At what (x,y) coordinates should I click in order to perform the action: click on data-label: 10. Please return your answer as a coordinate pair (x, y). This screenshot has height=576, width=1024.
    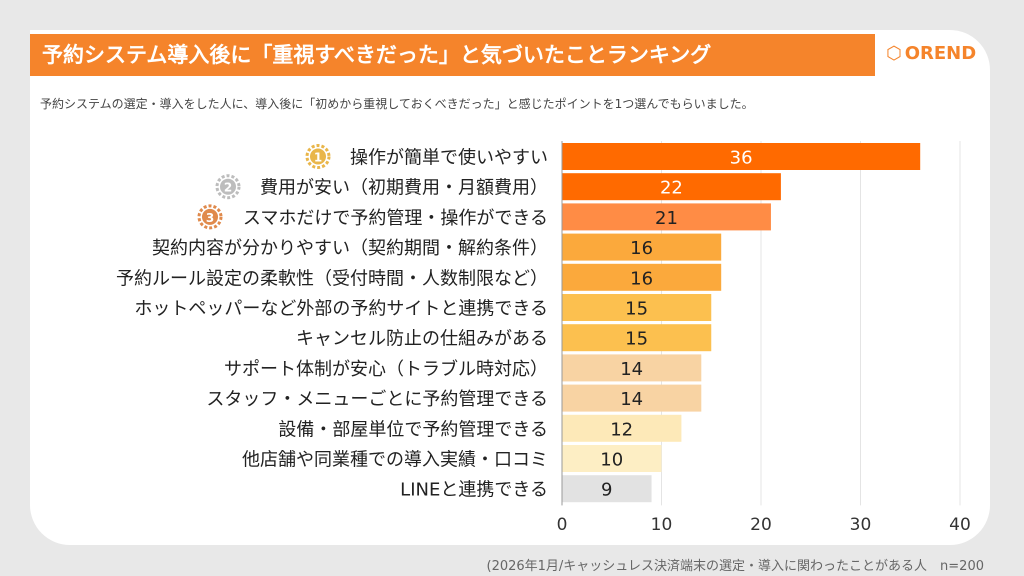
    Looking at the image, I should click on (611, 460).